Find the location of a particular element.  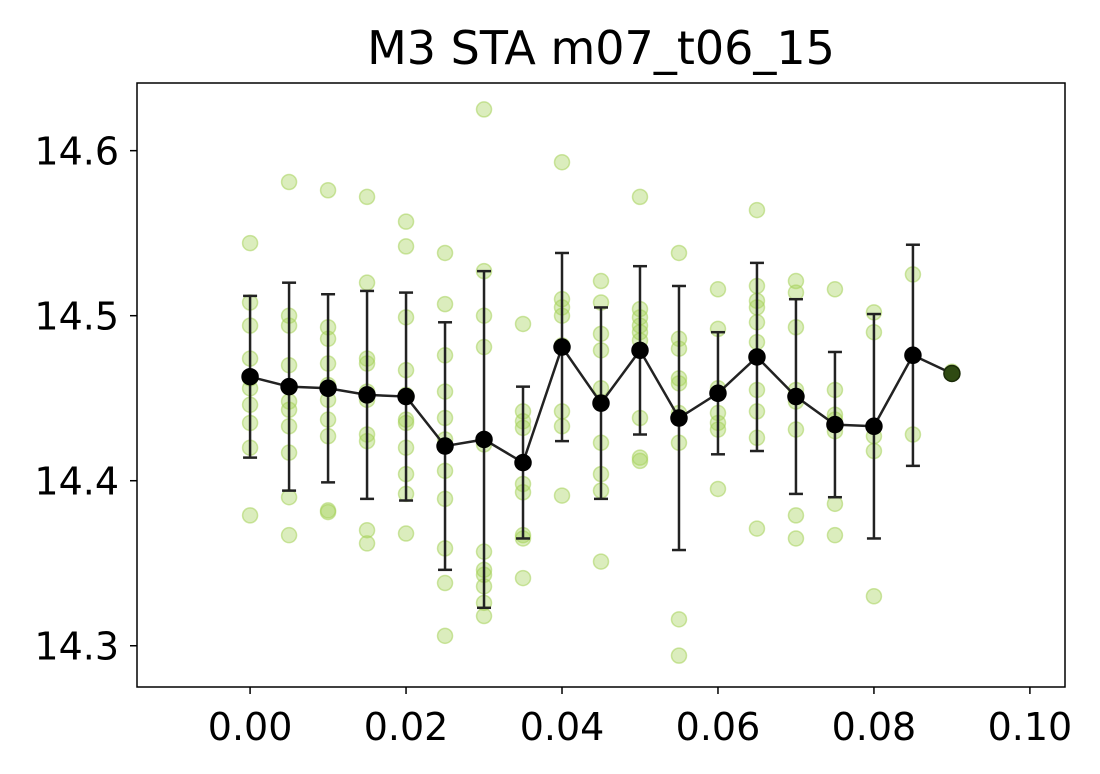

mean-points is located at coordinates (601, 405).